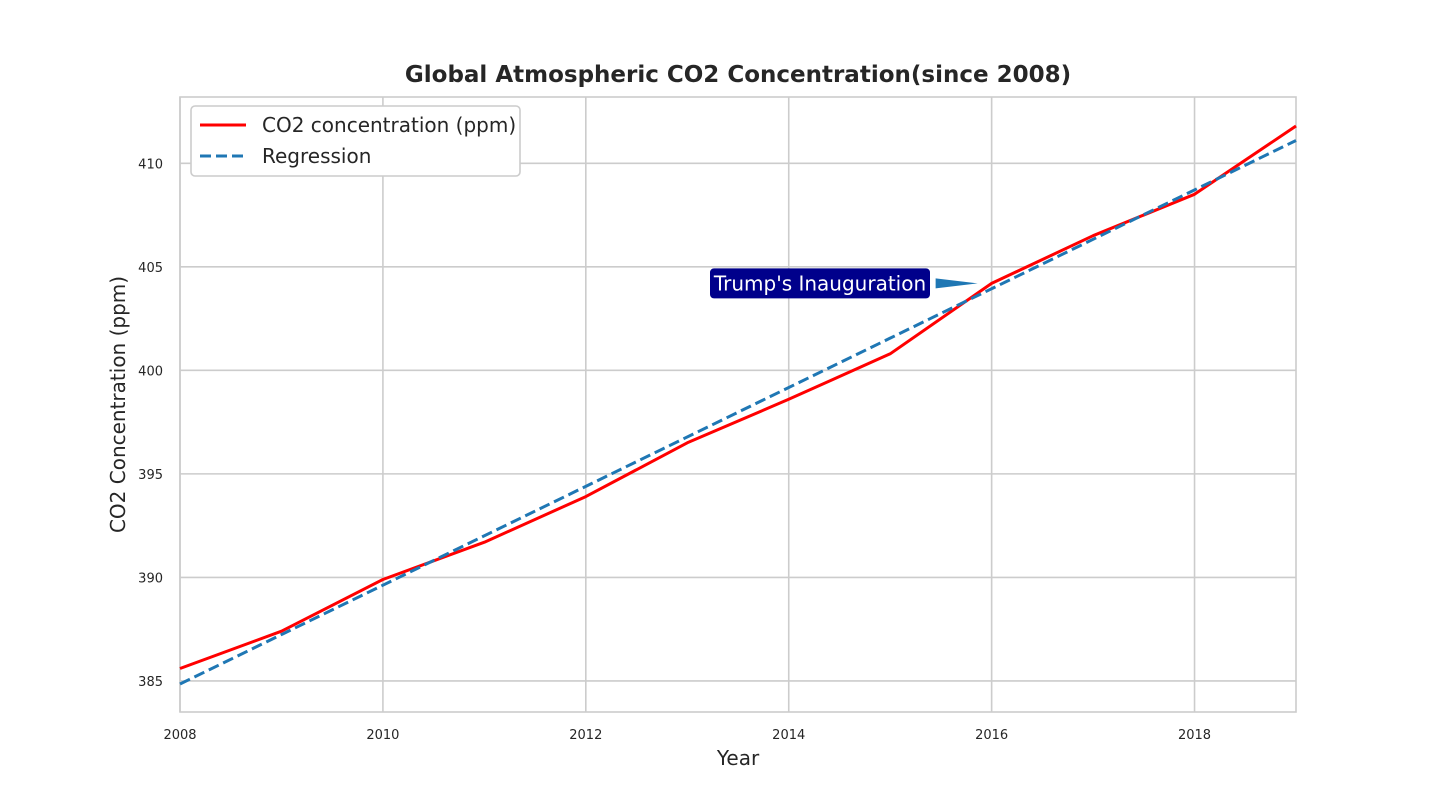 This screenshot has height=800, width=1440. Describe the element at coordinates (150, 371) in the screenshot. I see `y-tick-label: 400` at that location.